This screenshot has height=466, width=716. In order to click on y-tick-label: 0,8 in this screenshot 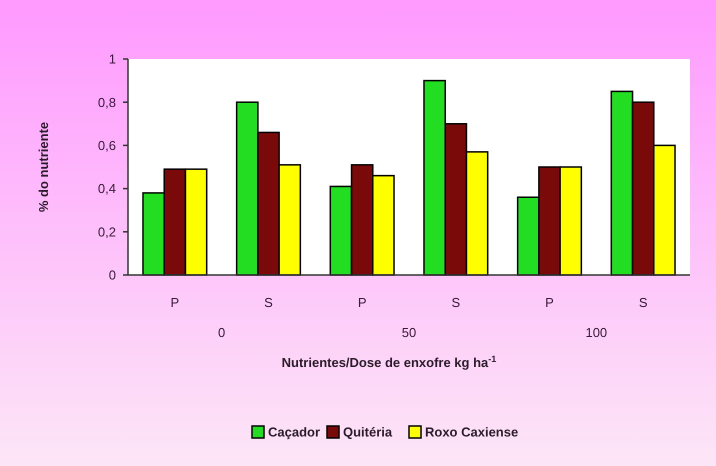, I will do `click(107, 102)`.